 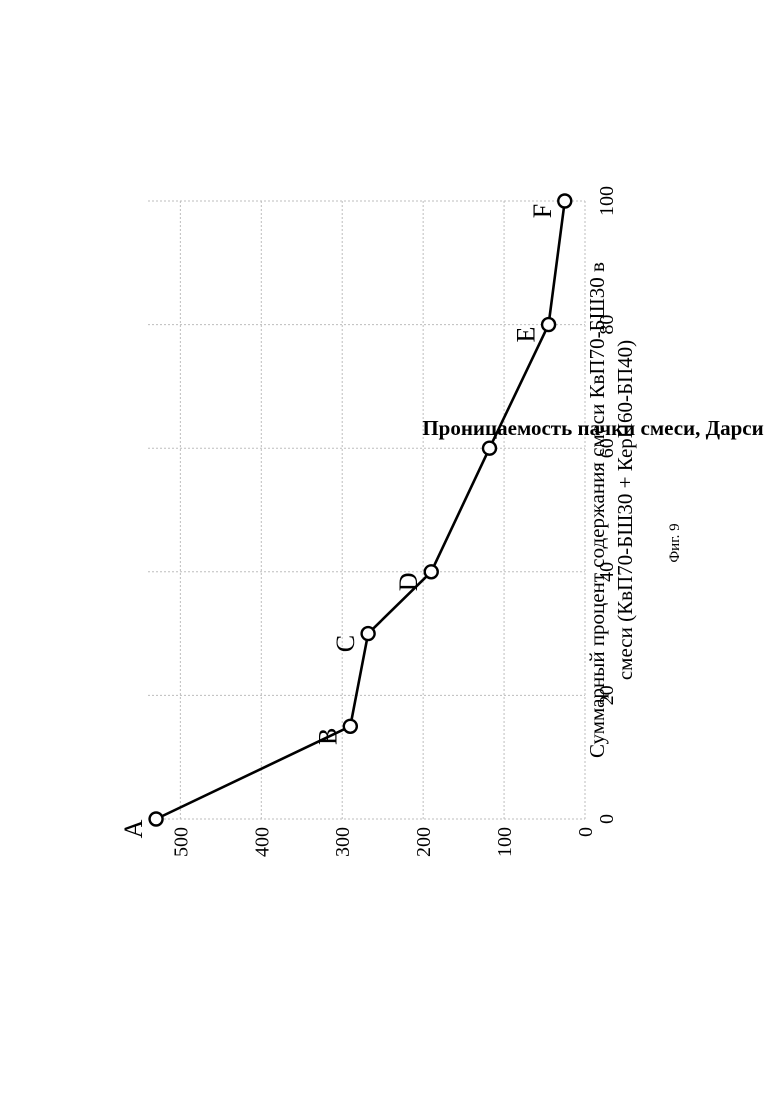 What do you see at coordinates (586, 832) in the screenshot?
I see `y-tick-label: 0` at bounding box center [586, 832].